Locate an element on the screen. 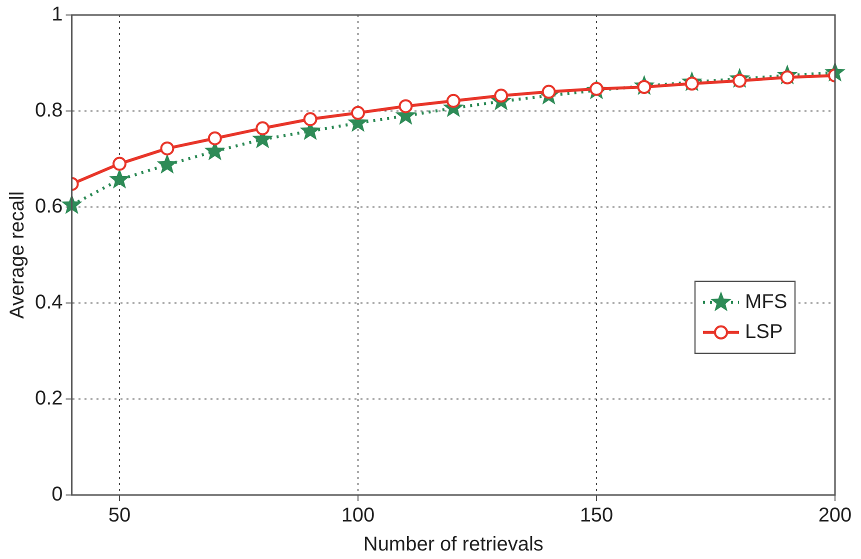 The height and width of the screenshot is (559, 861). x-tick-label: 100 is located at coordinates (358, 515).